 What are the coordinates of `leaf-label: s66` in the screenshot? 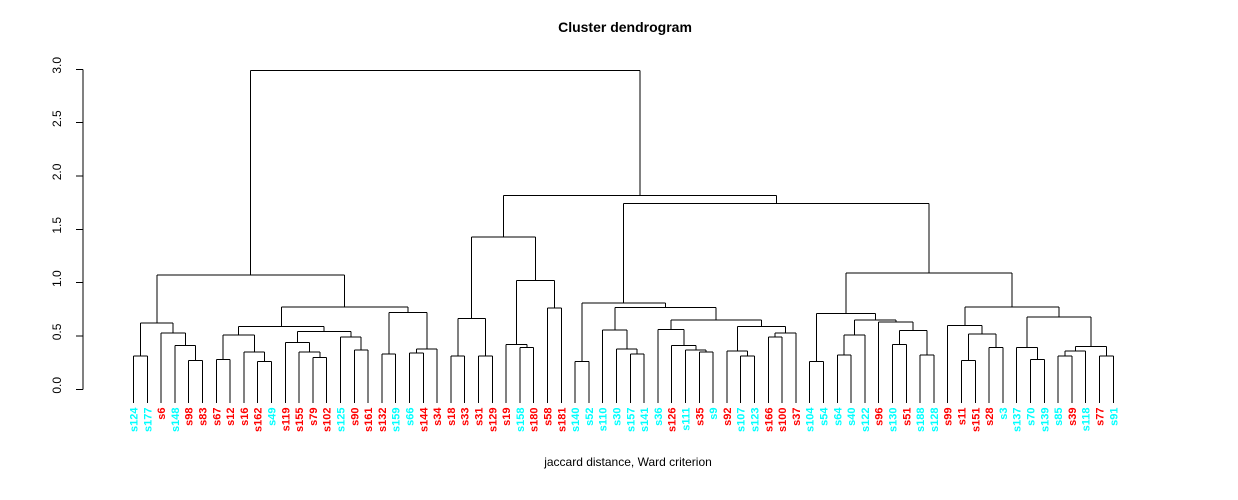 It's located at (411, 417).